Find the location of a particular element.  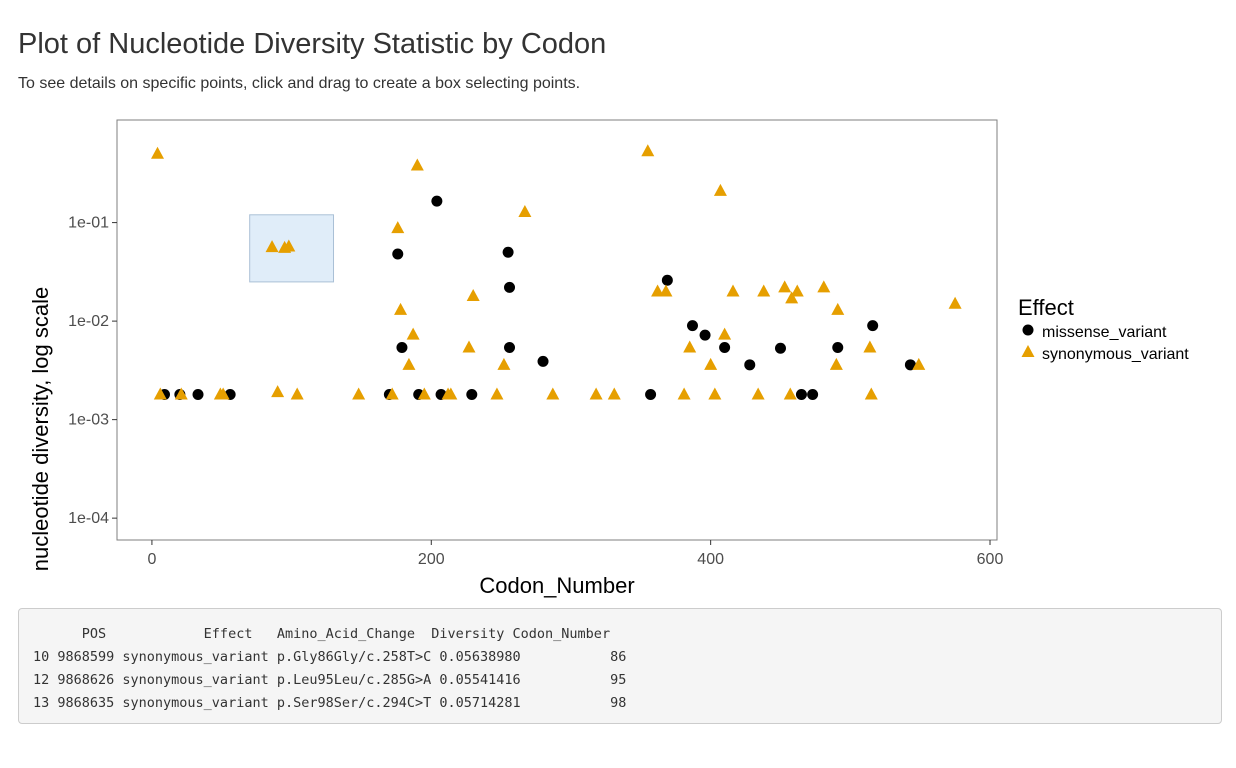

y-tick-label: 1e-03 is located at coordinates (88, 420).